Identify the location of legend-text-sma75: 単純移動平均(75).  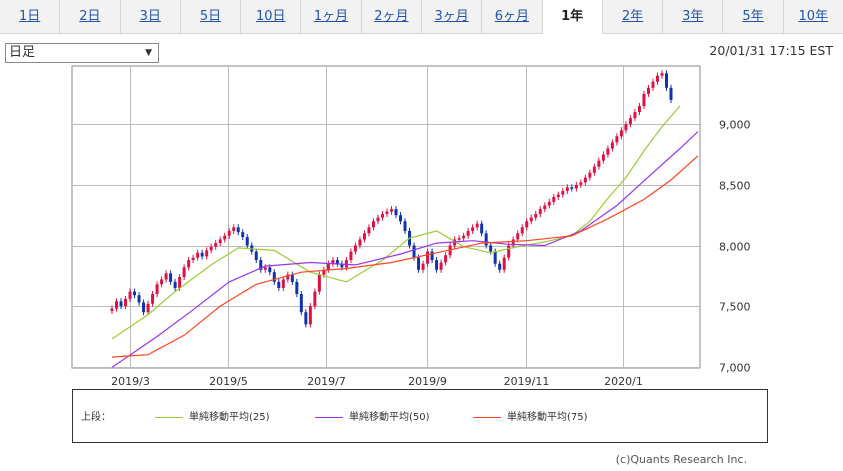
(547, 417).